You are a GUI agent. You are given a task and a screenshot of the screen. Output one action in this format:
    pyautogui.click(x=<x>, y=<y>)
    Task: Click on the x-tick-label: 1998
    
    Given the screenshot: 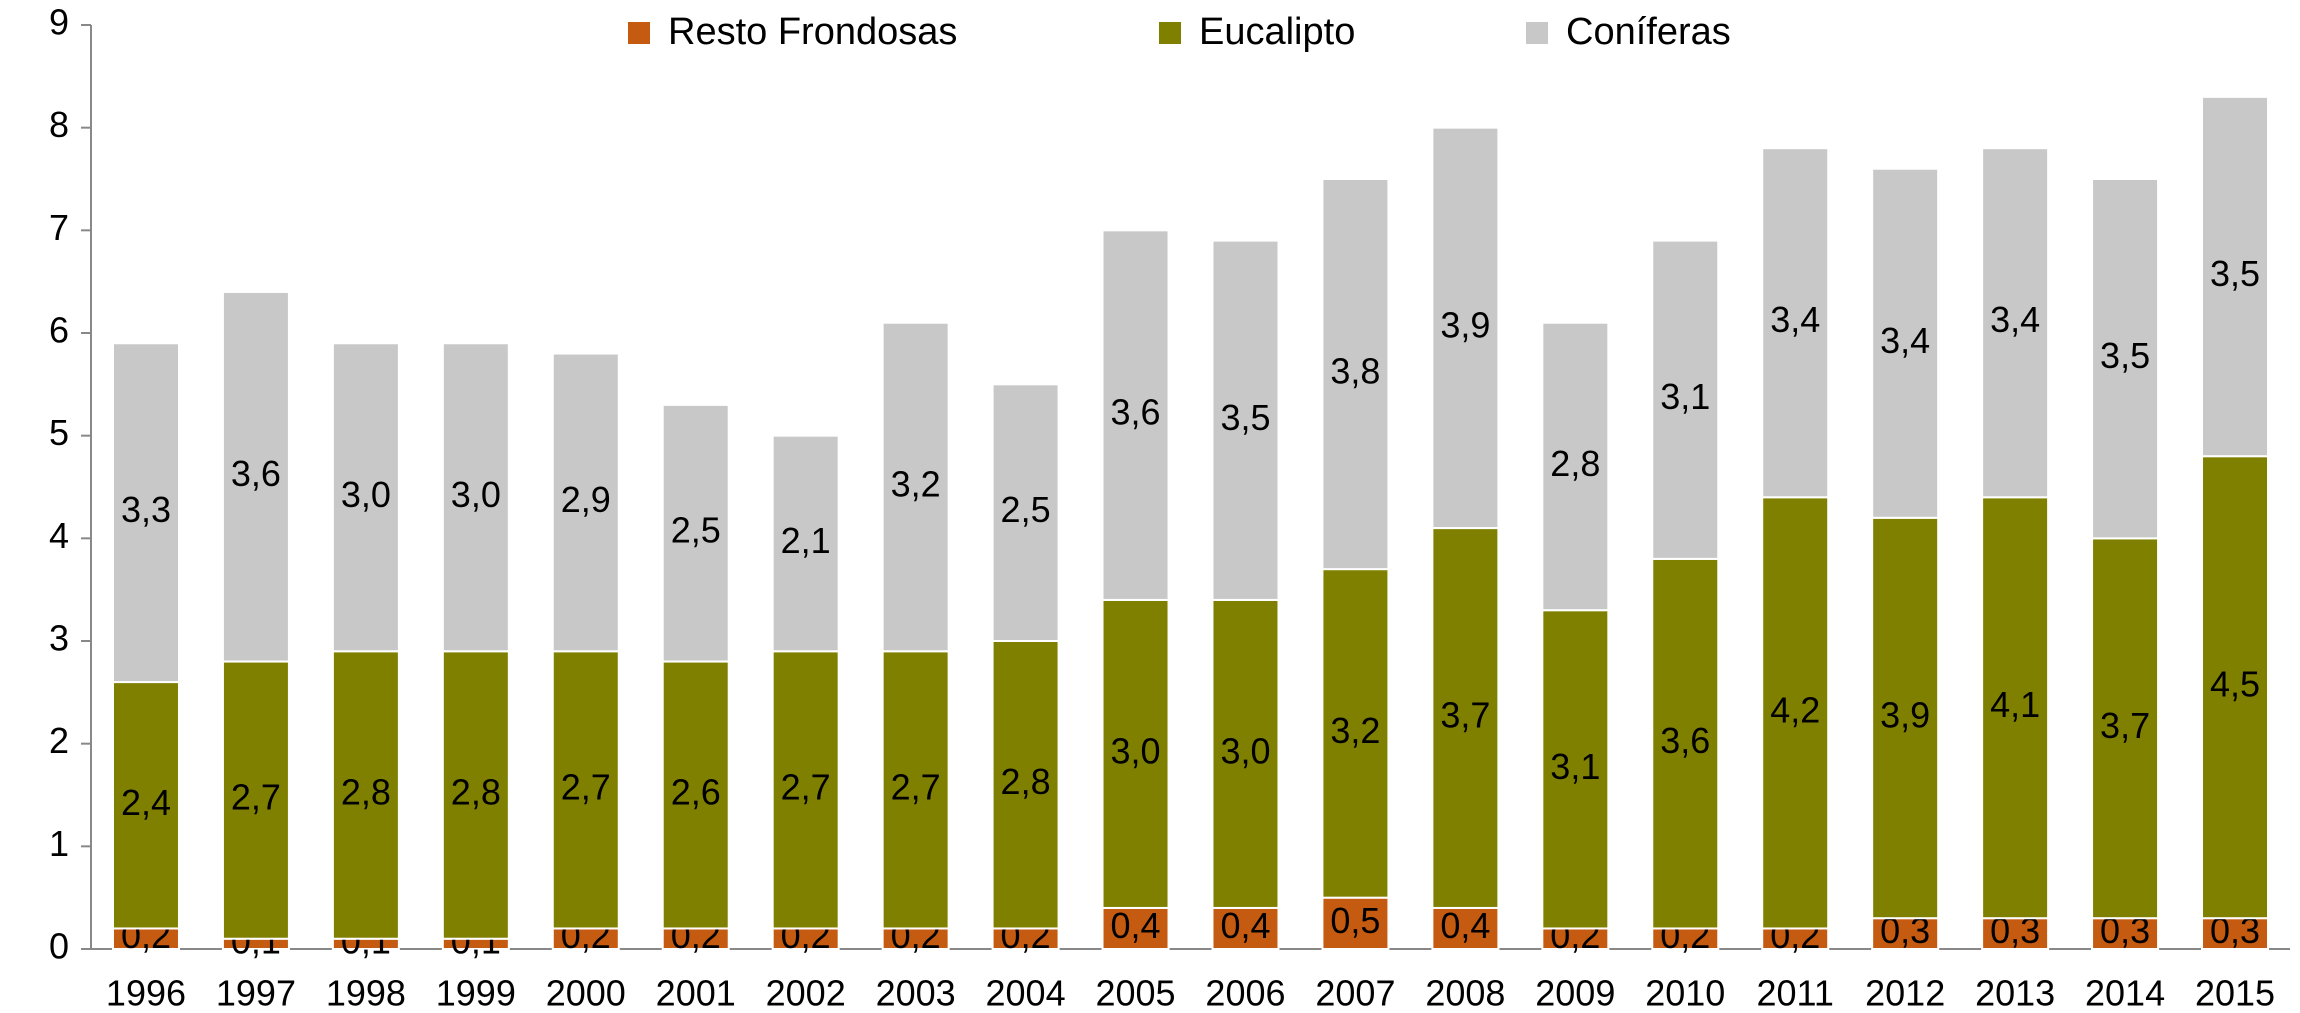 What is the action you would take?
    pyautogui.click(x=366, y=993)
    